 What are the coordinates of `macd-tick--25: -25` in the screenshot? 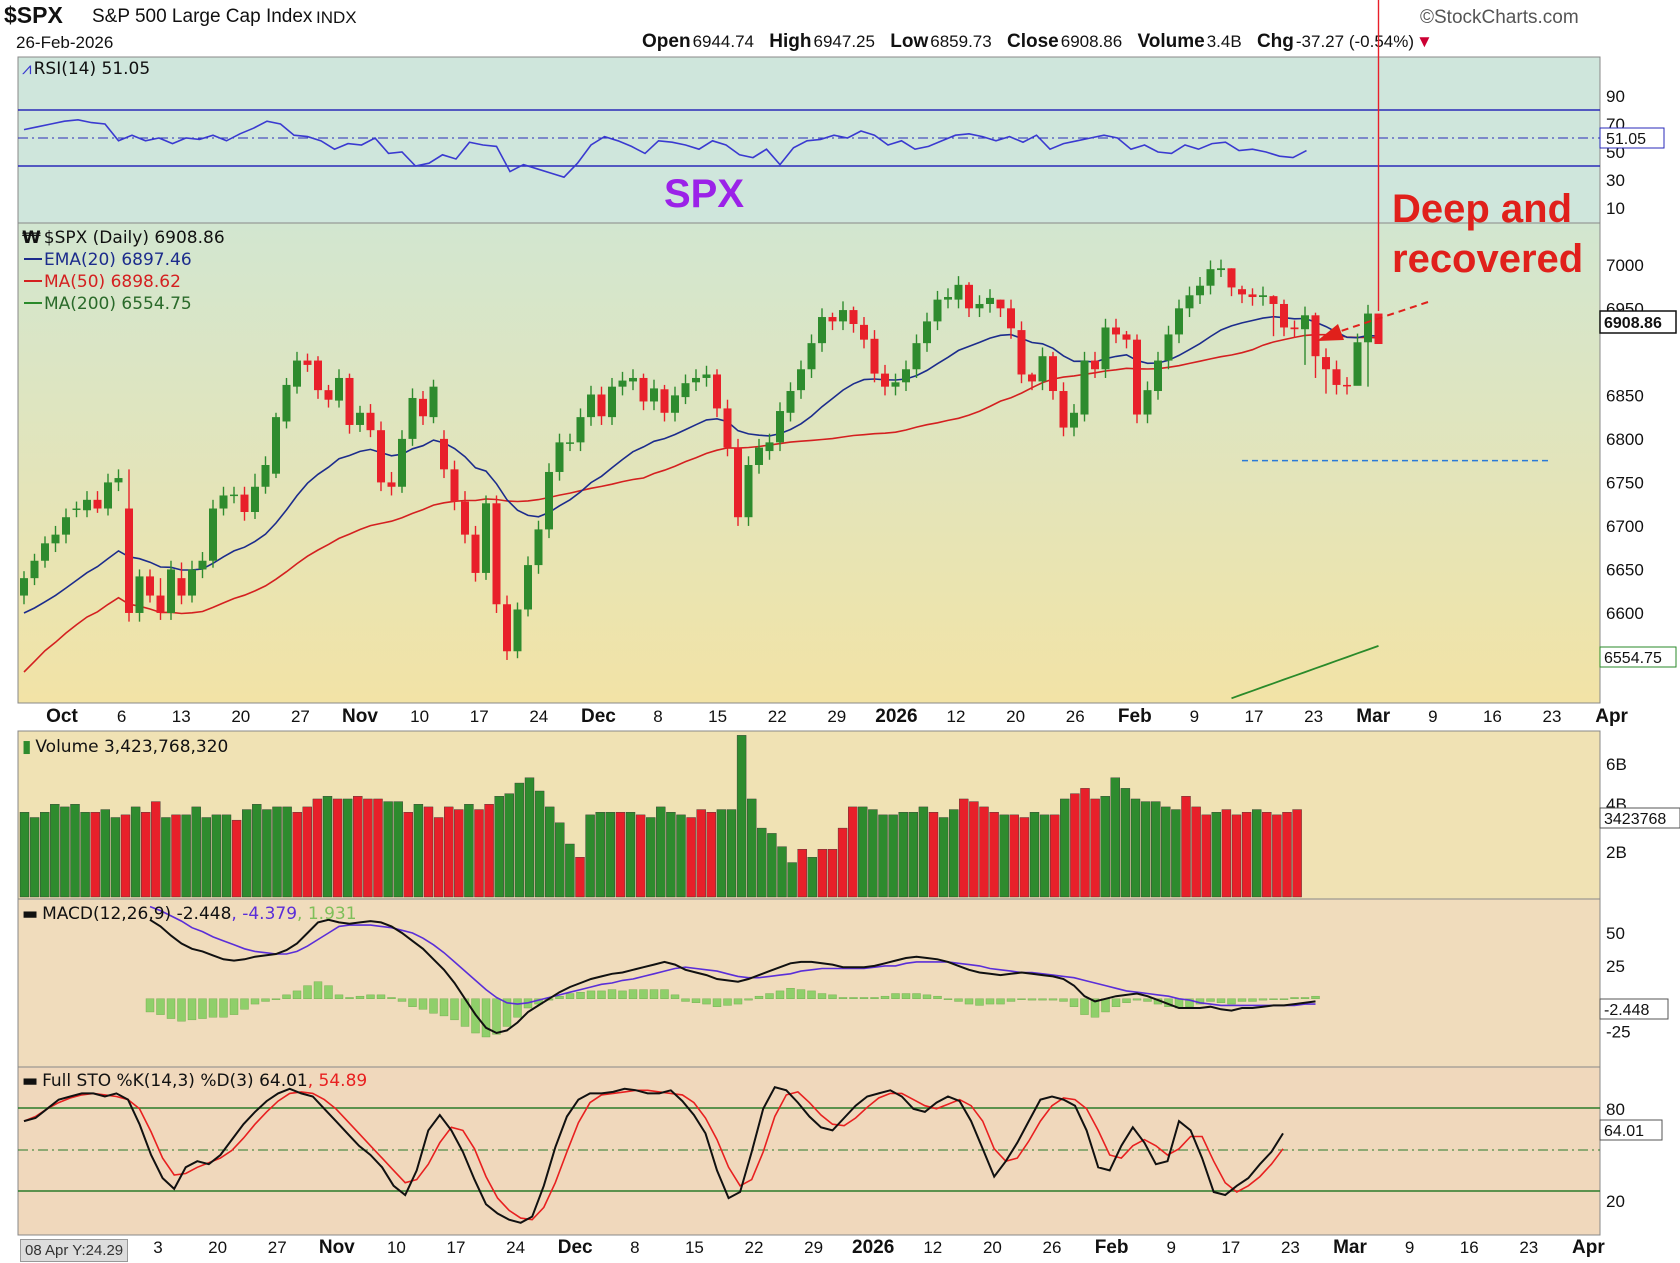 It's located at (1618, 1032).